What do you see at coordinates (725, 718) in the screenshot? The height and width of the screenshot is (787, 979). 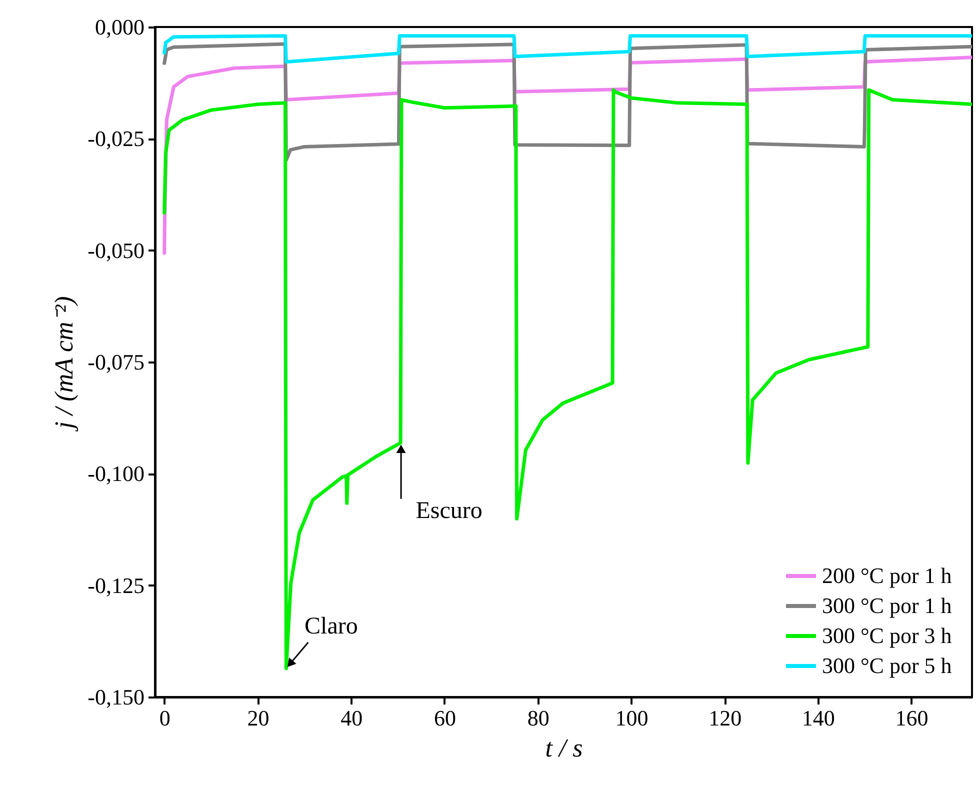 I see `x-tick-label: 120` at bounding box center [725, 718].